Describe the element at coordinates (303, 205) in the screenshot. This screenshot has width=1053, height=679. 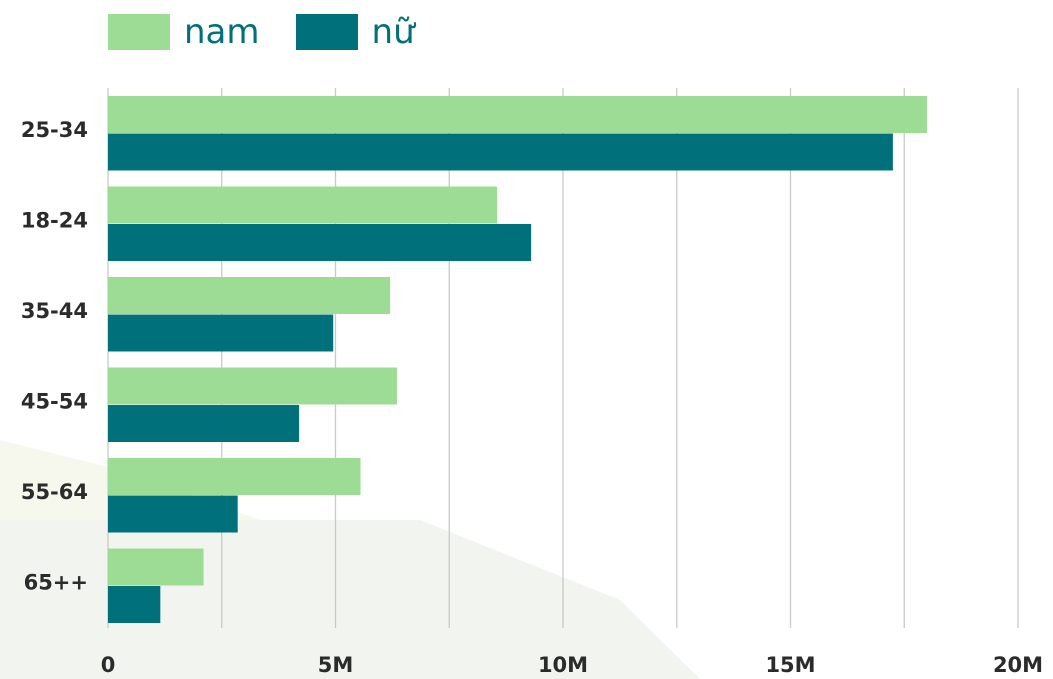
I see `bar-18-24-nam` at that location.